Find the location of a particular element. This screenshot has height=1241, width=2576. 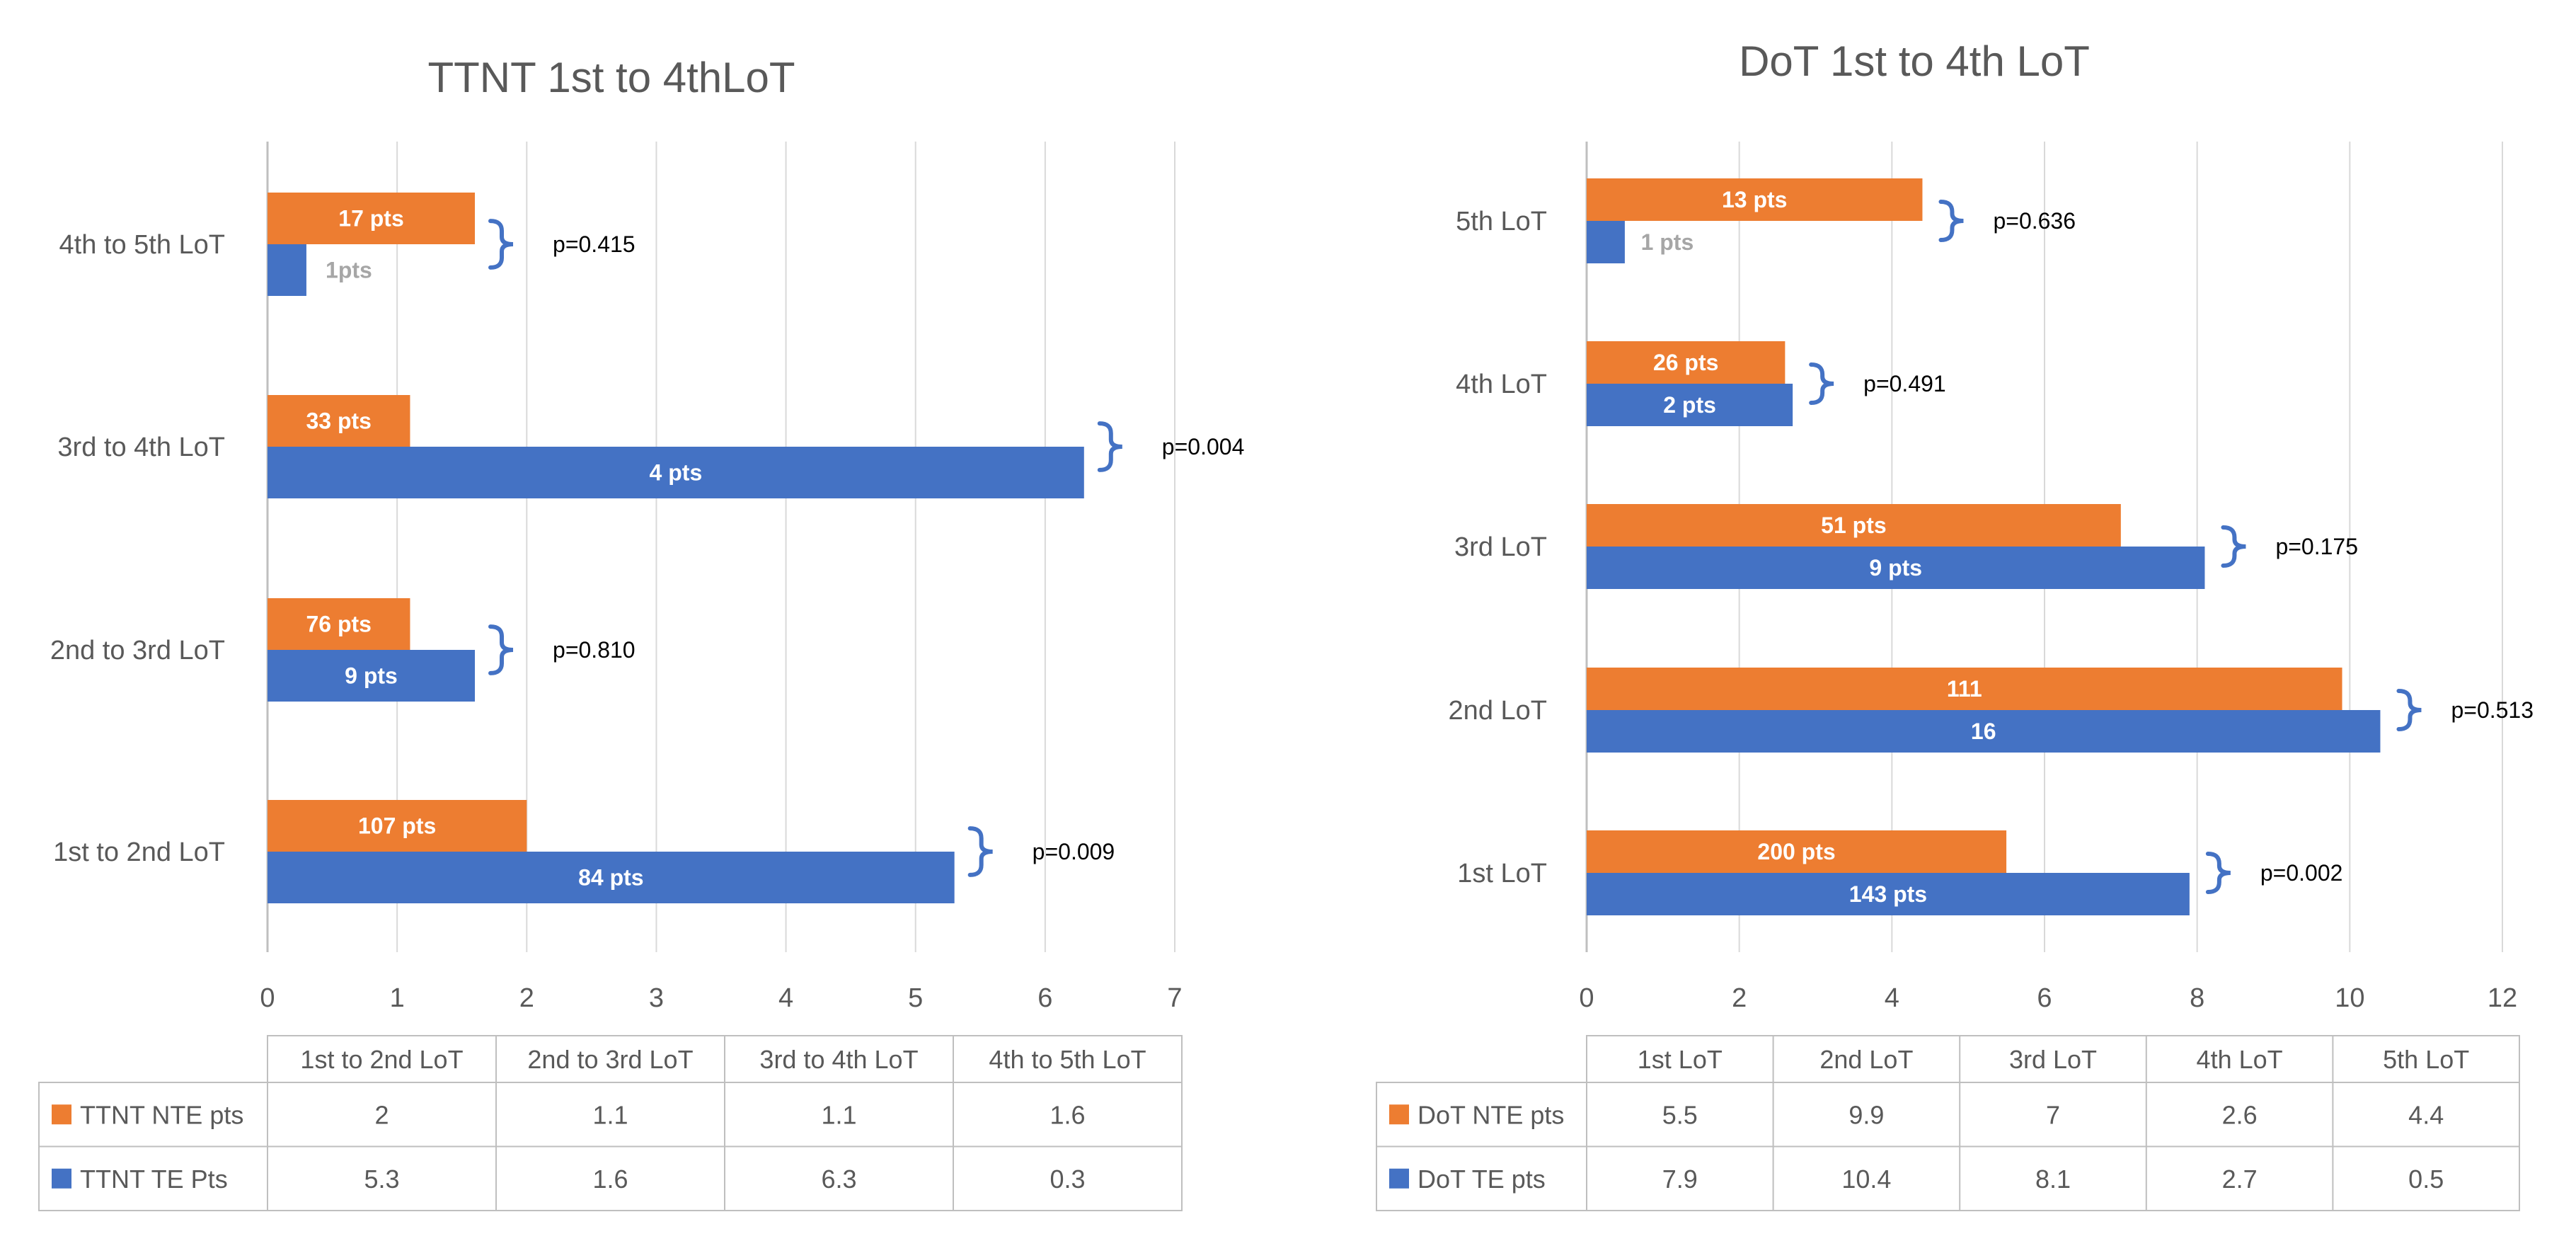

bar-label-nte: 26 pts is located at coordinates (1686, 363).